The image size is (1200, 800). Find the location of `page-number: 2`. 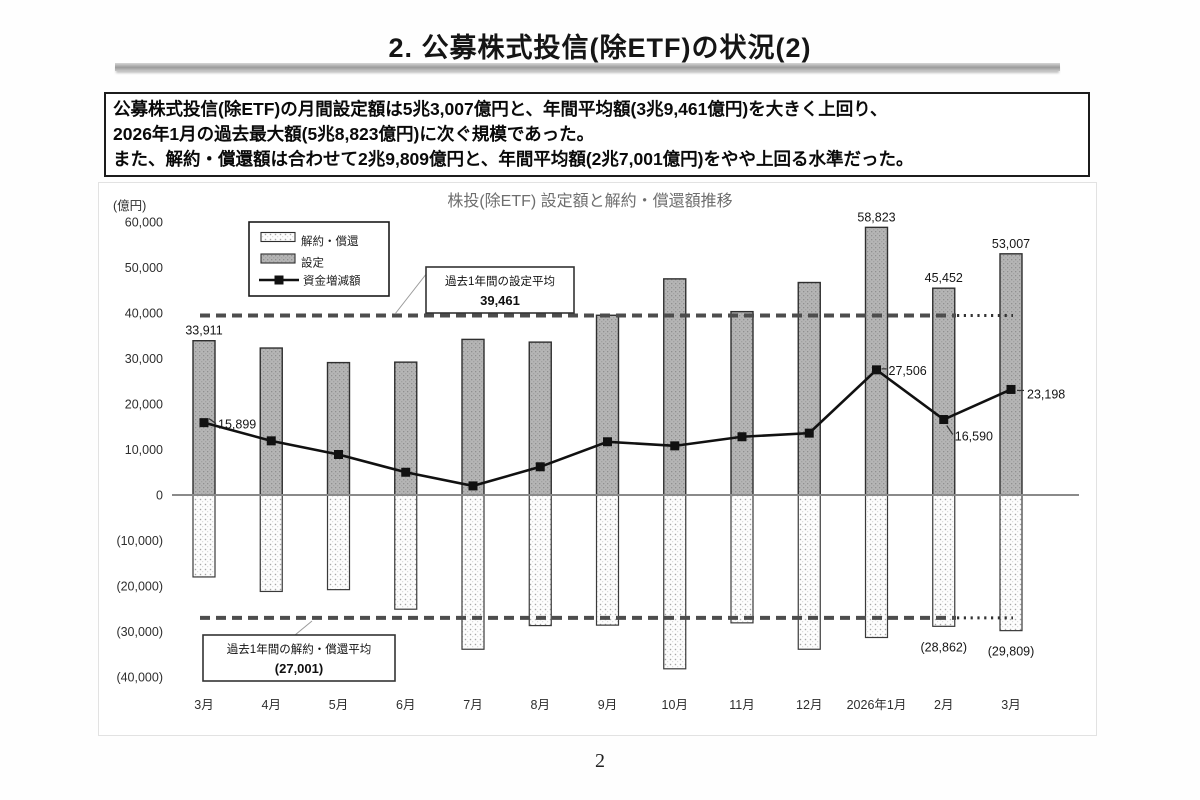

page-number: 2 is located at coordinates (600, 761).